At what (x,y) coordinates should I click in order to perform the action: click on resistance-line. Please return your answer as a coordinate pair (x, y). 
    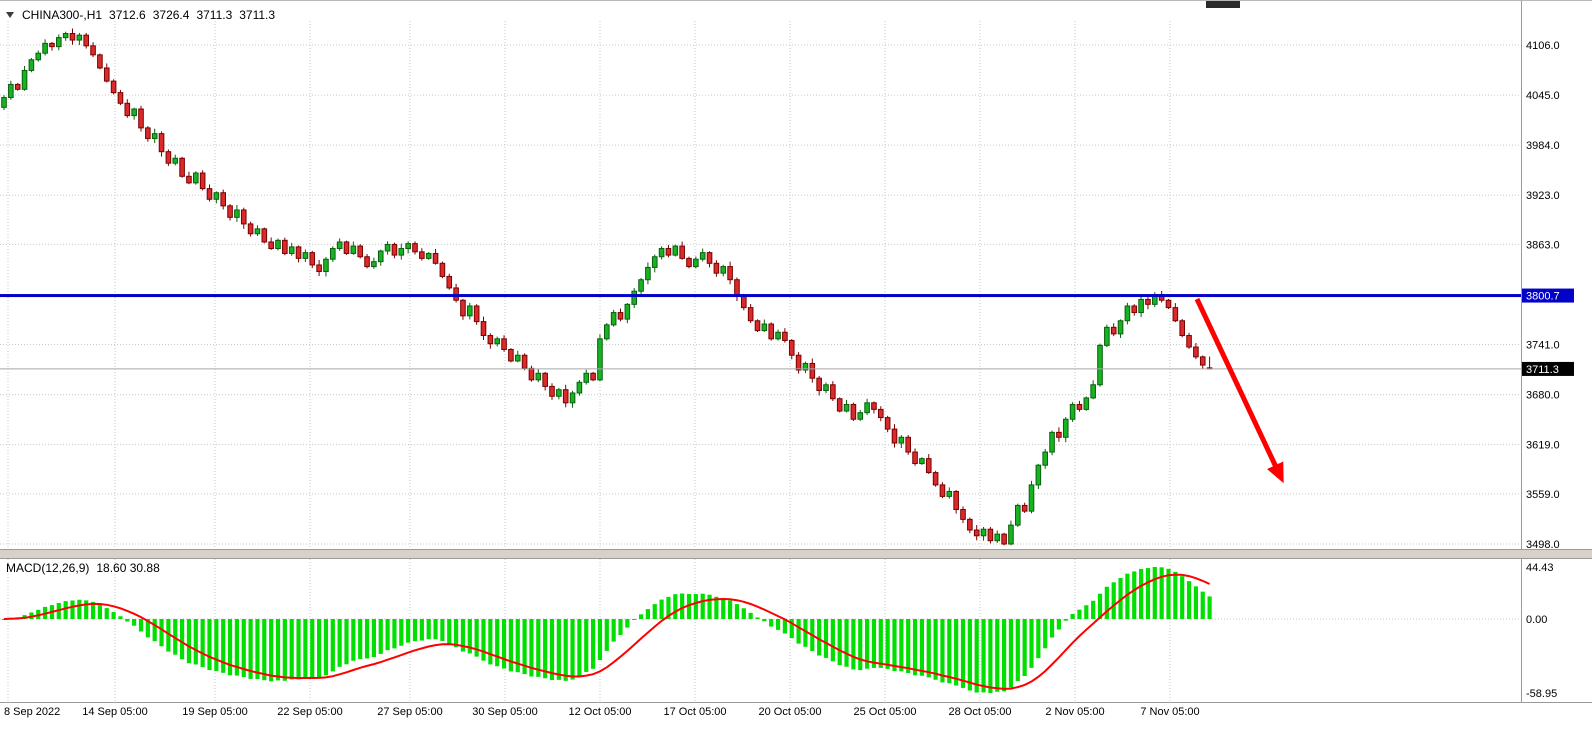
    Looking at the image, I should click on (760, 296).